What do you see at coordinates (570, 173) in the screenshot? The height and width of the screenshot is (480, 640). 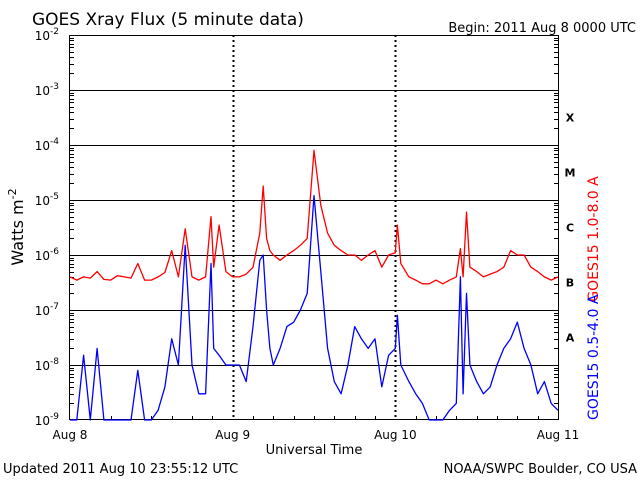 I see `flare-class-label: M` at bounding box center [570, 173].